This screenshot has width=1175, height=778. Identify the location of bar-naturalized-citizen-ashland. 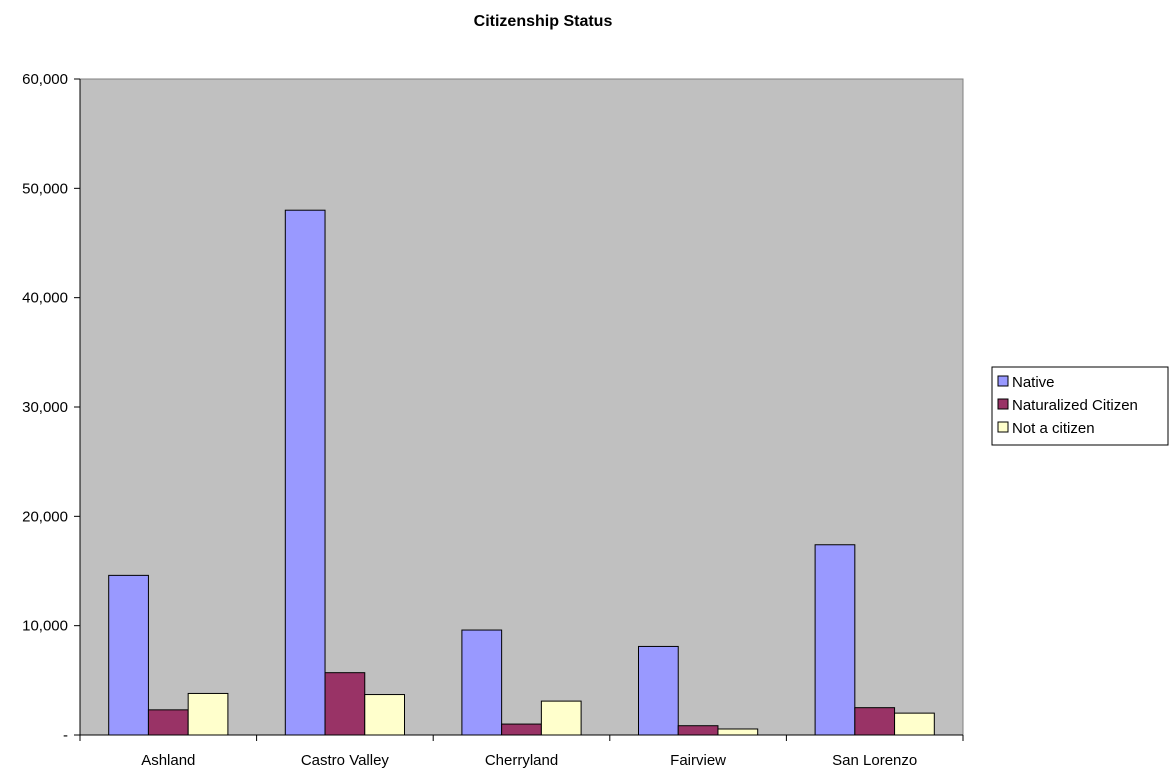
(168, 722).